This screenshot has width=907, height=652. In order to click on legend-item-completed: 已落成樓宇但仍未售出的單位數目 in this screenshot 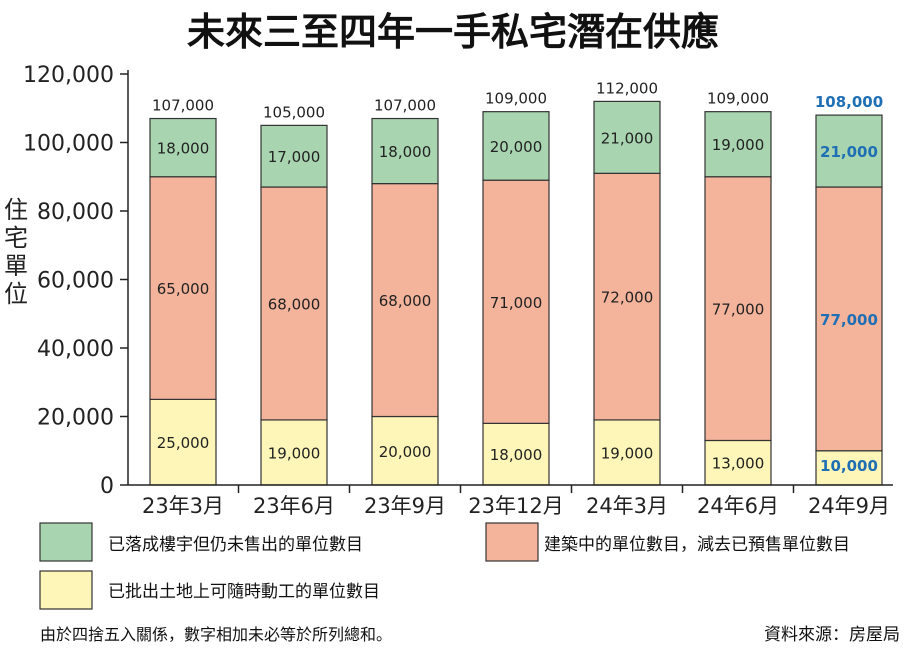, I will do `click(201, 542)`.